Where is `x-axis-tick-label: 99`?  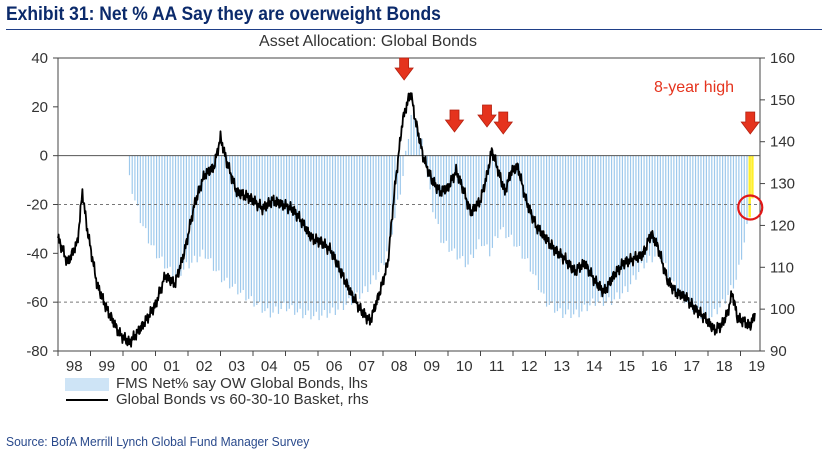
x-axis-tick-label: 99 is located at coordinates (106, 366).